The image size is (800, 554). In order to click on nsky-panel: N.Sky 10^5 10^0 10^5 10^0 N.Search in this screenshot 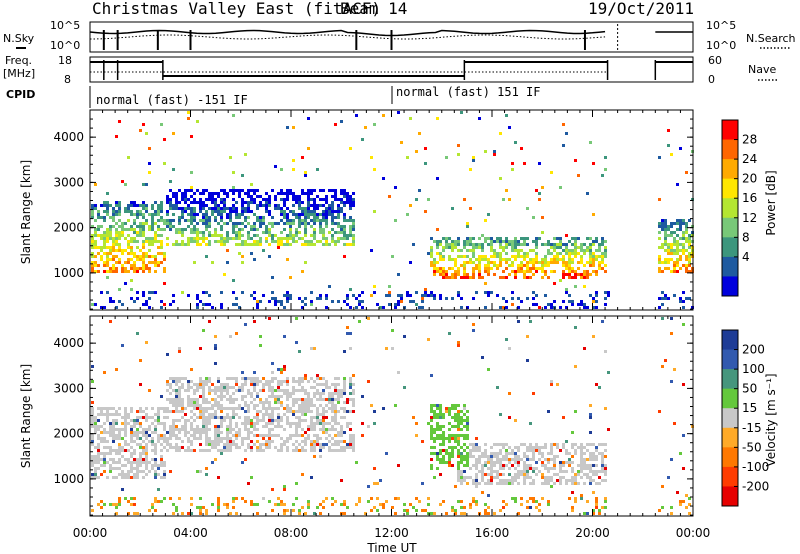, I will do `click(399, 36)`.